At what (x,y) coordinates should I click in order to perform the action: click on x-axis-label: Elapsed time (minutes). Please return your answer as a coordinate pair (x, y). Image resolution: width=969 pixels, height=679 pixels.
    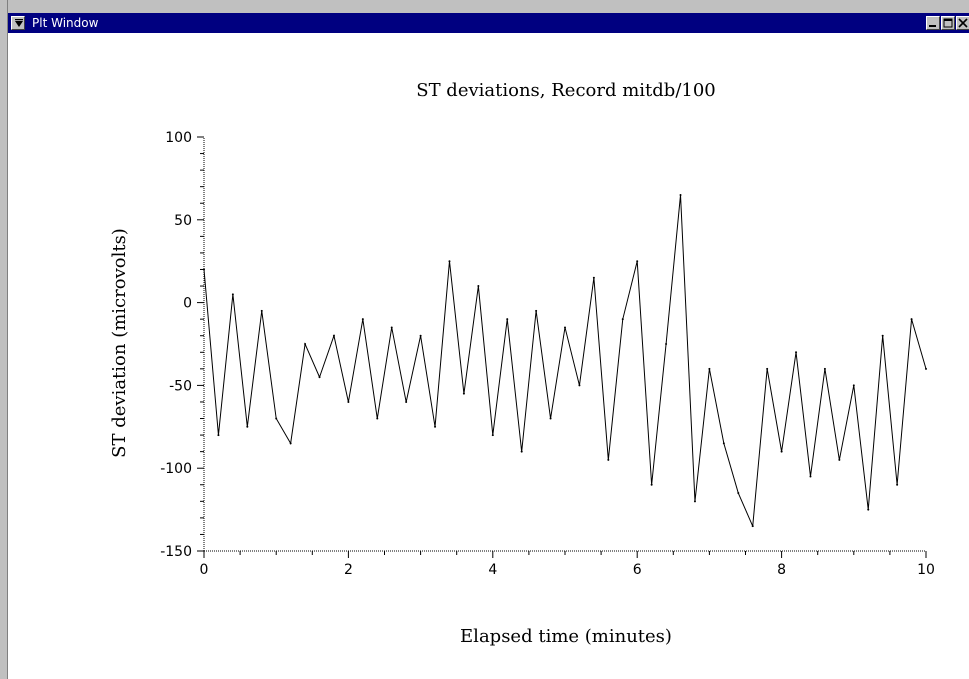
    Looking at the image, I should click on (566, 636).